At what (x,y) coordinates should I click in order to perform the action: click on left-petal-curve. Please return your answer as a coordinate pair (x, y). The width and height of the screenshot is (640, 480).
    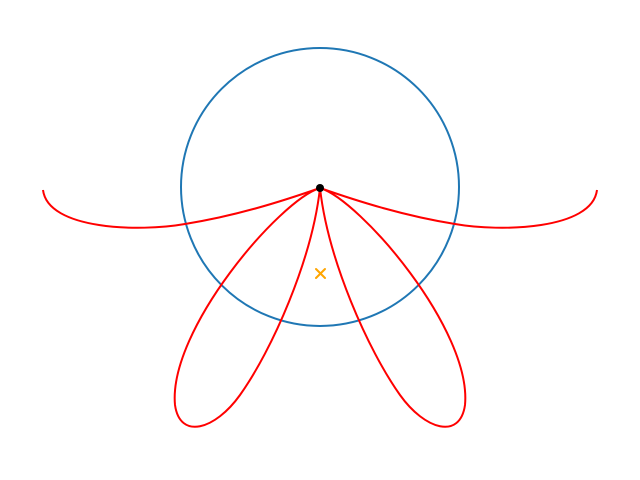
    Looking at the image, I should click on (247, 307).